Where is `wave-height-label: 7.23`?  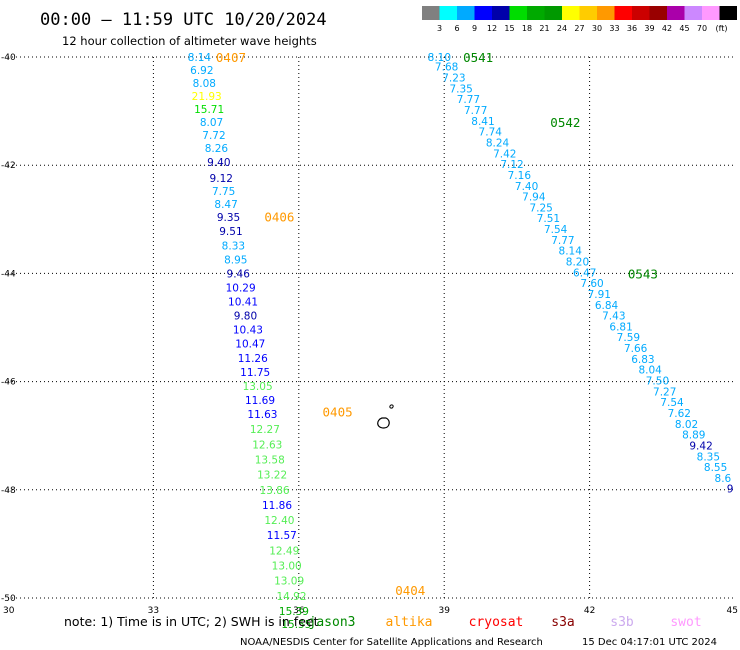 wave-height-label: 7.23 is located at coordinates (453, 79).